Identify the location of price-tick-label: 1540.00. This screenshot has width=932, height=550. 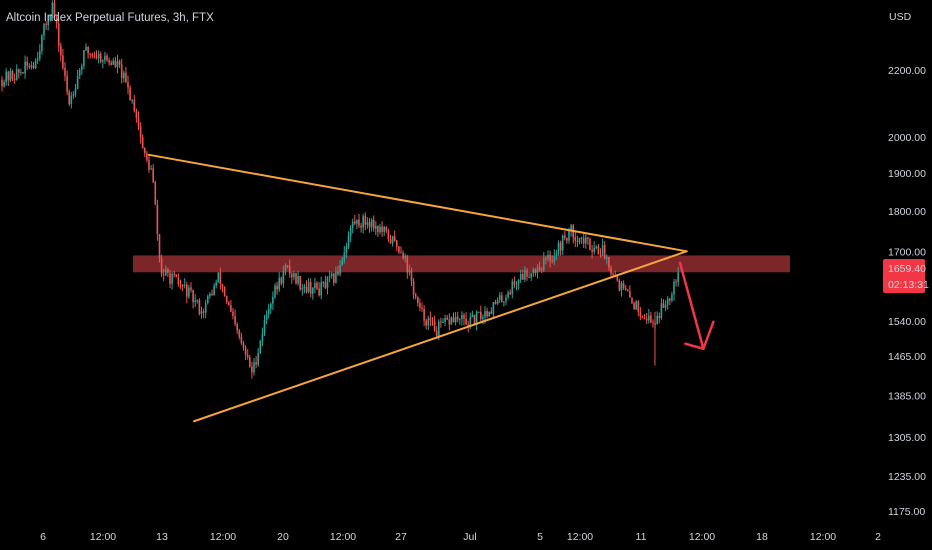
(907, 322).